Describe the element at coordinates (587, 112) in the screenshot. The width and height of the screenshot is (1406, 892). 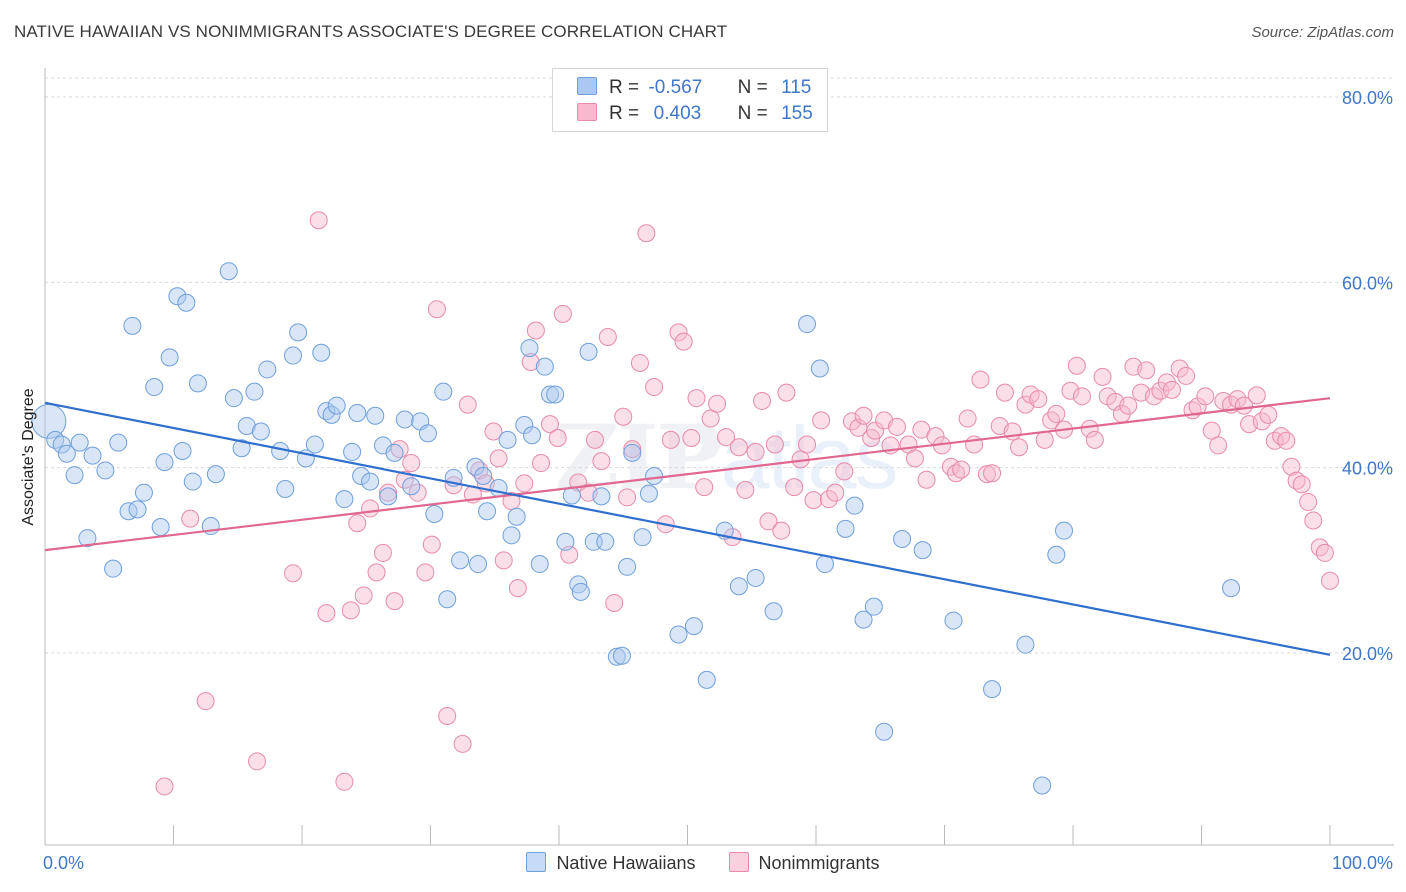
I see `legend-swatch-pink` at that location.